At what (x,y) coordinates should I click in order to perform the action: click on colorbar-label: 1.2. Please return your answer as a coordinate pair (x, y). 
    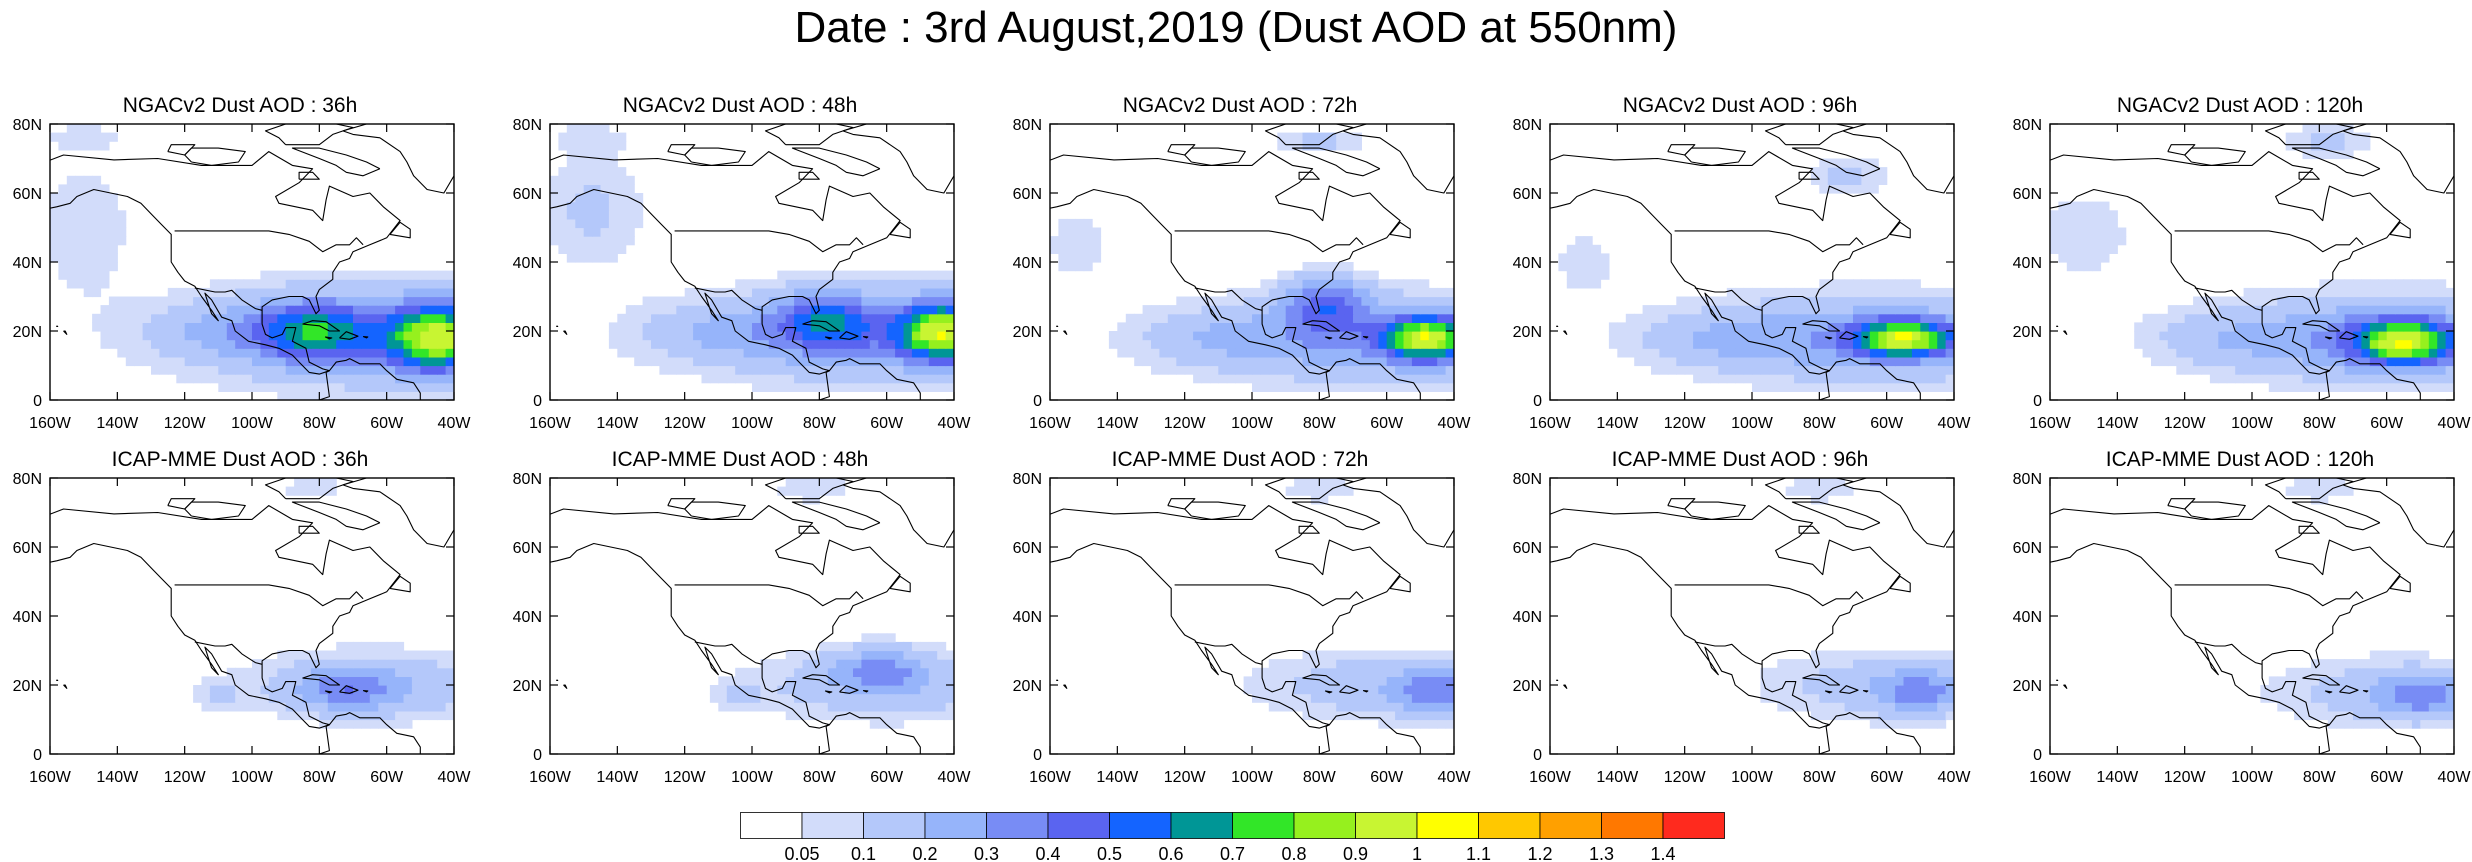
    Looking at the image, I should click on (1539, 853).